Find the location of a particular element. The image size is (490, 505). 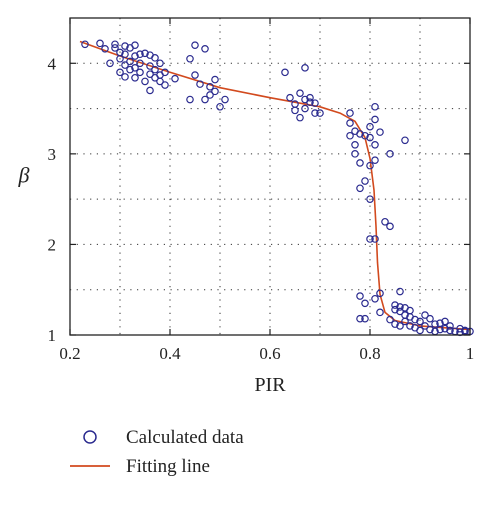

x-axis-label: PIR is located at coordinates (270, 385).